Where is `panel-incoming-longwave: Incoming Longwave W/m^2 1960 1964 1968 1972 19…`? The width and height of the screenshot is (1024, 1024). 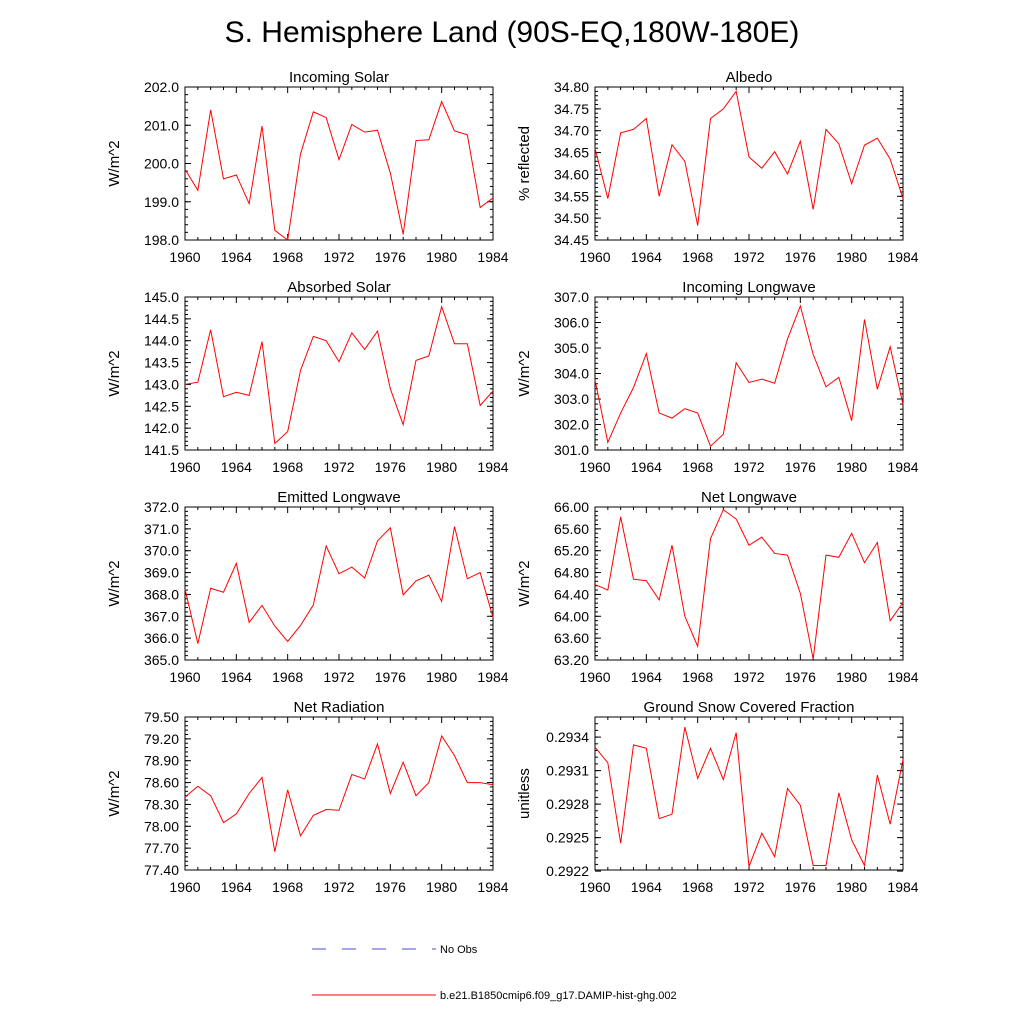
panel-incoming-longwave: Incoming Longwave W/m^2 1960 1964 1968 1972 19… is located at coordinates (717, 377).